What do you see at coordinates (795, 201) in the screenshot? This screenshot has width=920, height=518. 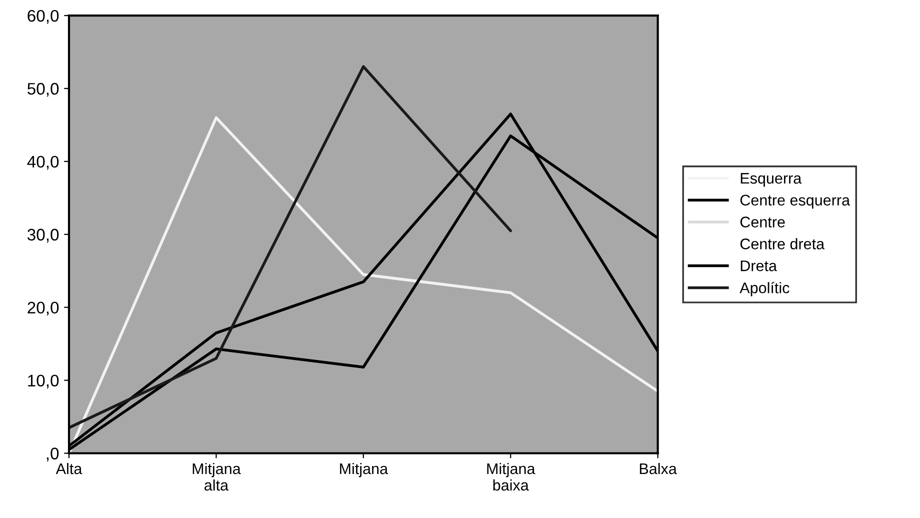 I see `legend-label: Centre esquerra` at bounding box center [795, 201].